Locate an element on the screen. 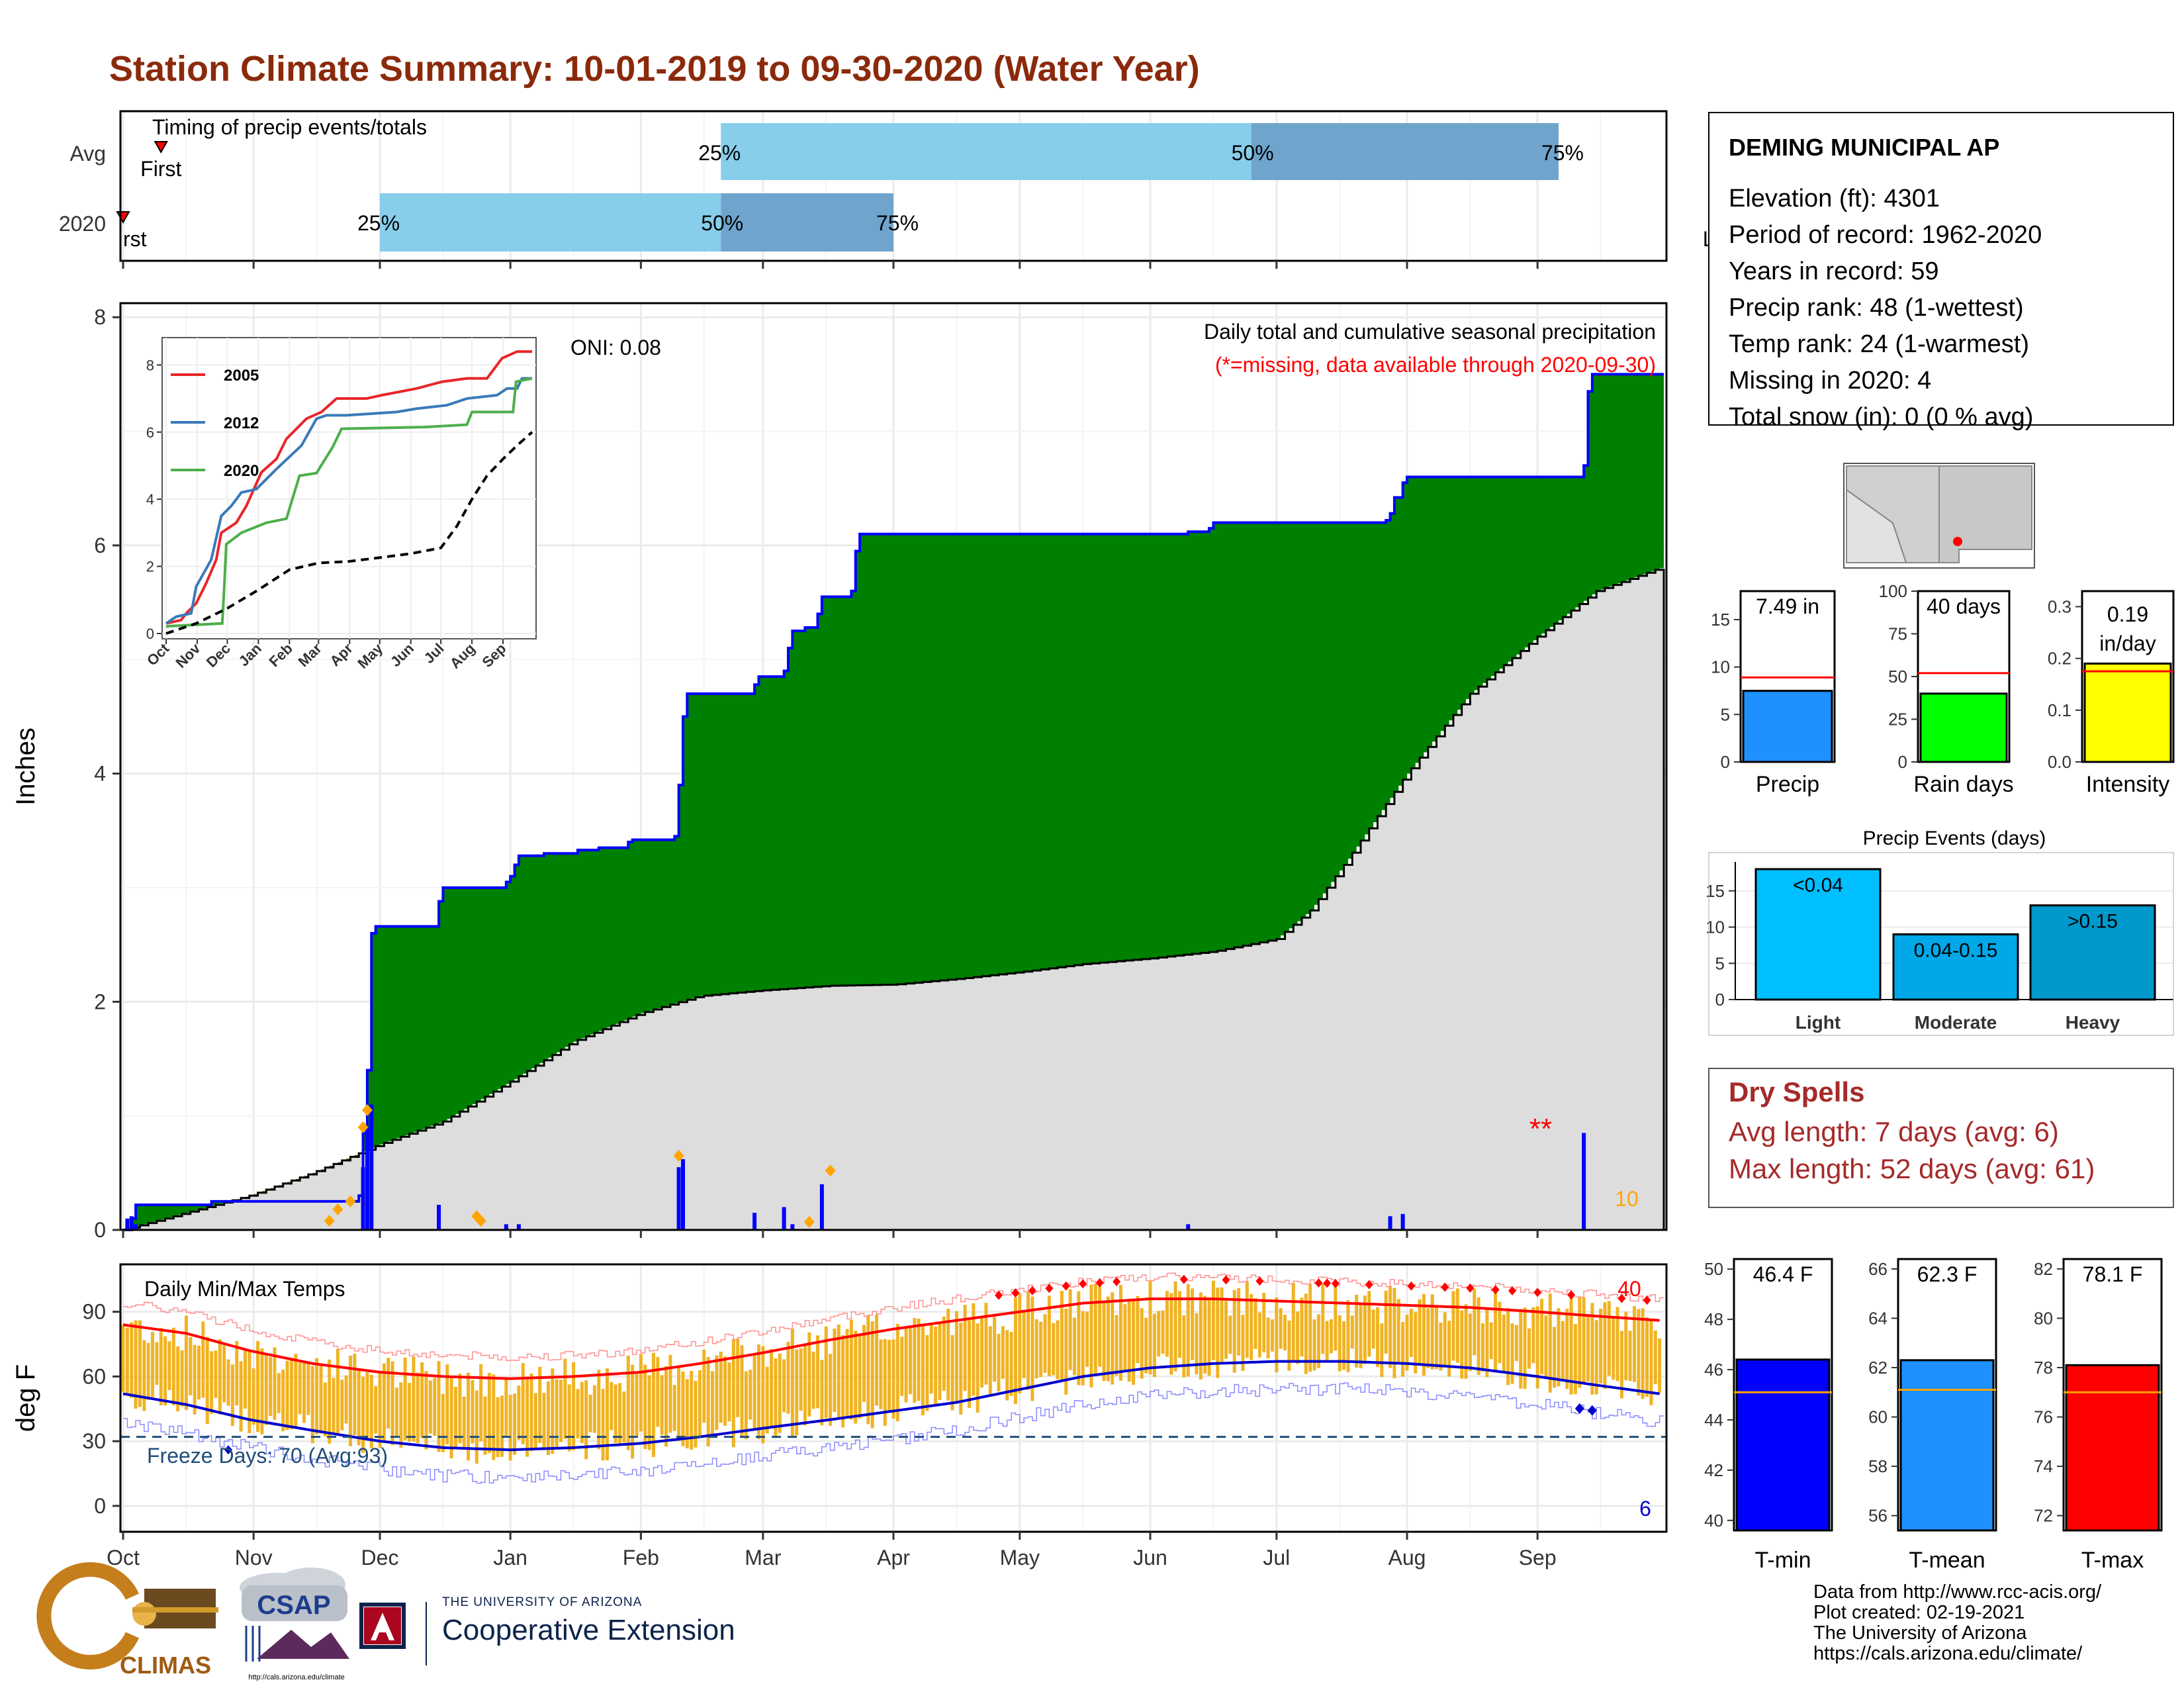  month-label: Nov is located at coordinates (254, 1558).